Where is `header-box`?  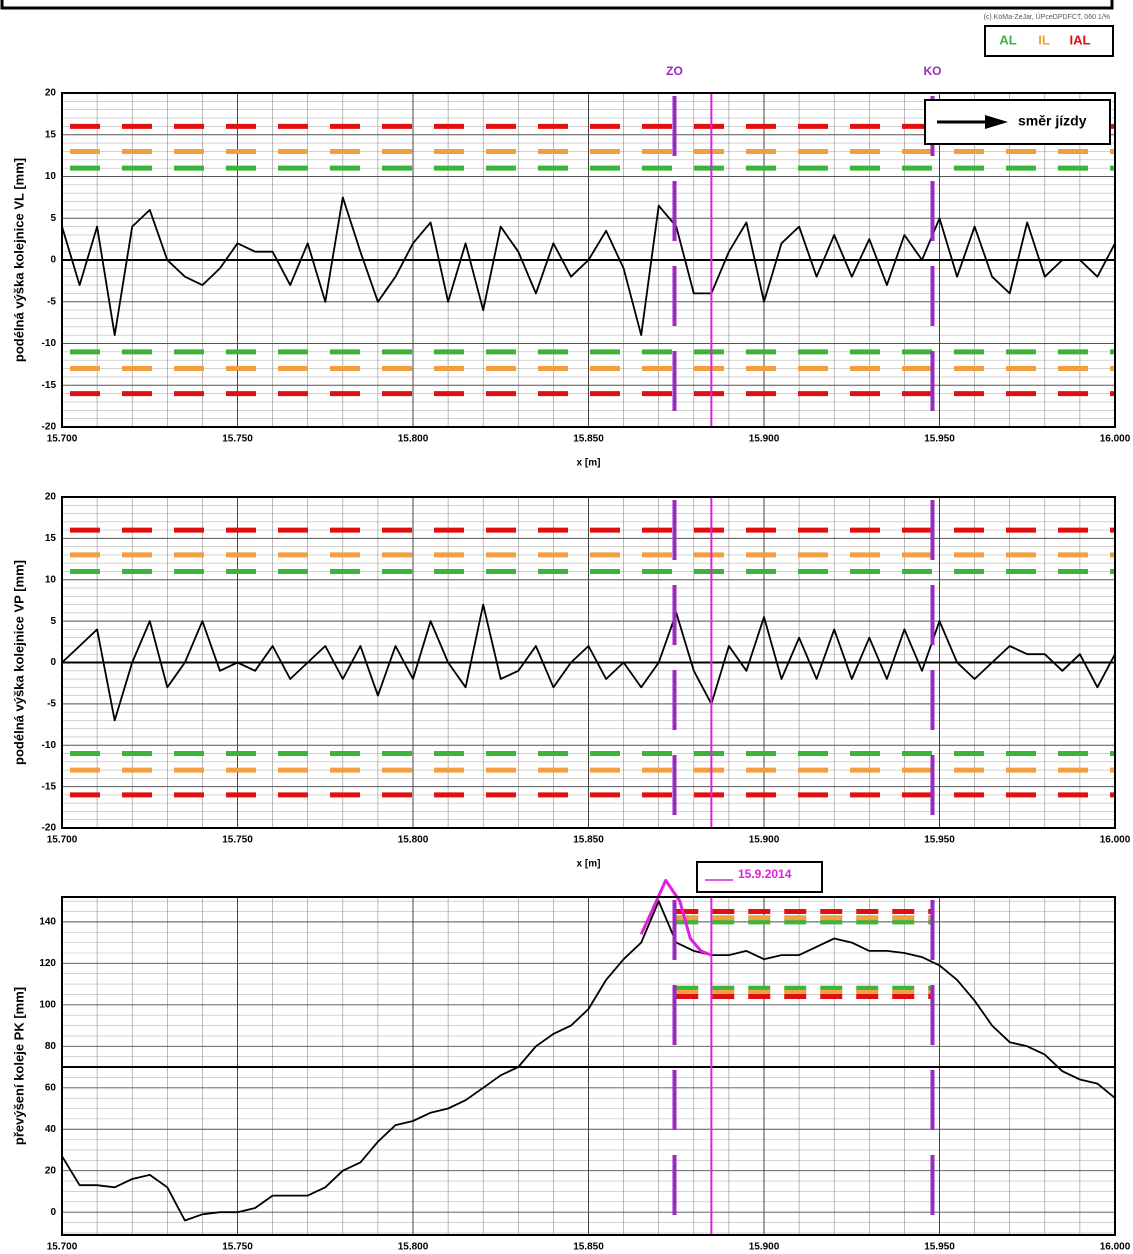 header-box is located at coordinates (557, 5).